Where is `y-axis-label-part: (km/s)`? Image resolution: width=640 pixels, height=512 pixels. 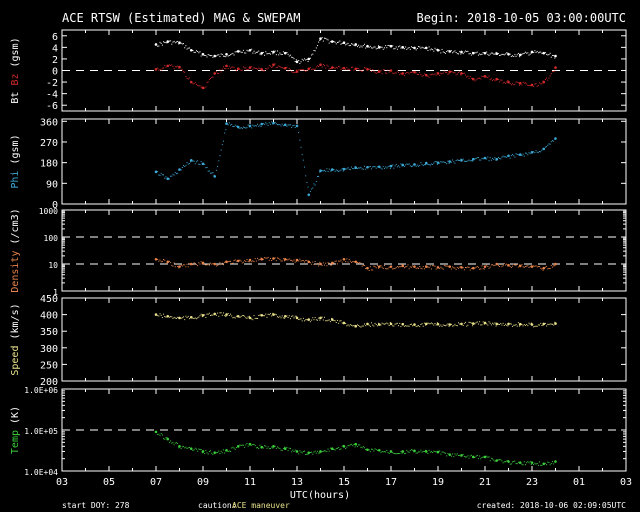
y-axis-label-part: (km/s) is located at coordinates (15, 324).